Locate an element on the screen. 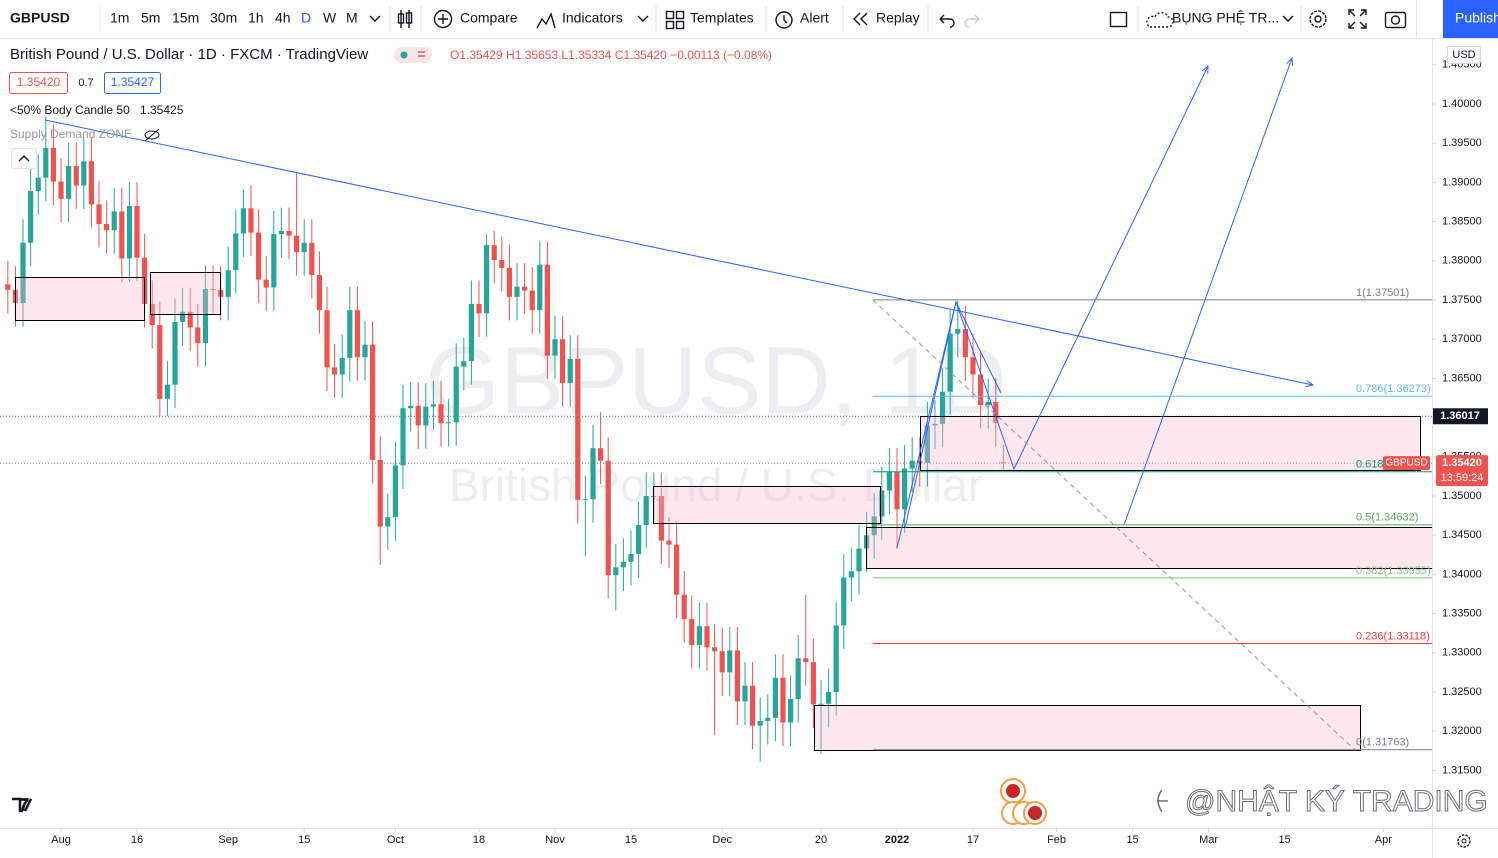 This screenshot has width=1498, height=858. price-line-label-bg is located at coordinates (1460, 416).